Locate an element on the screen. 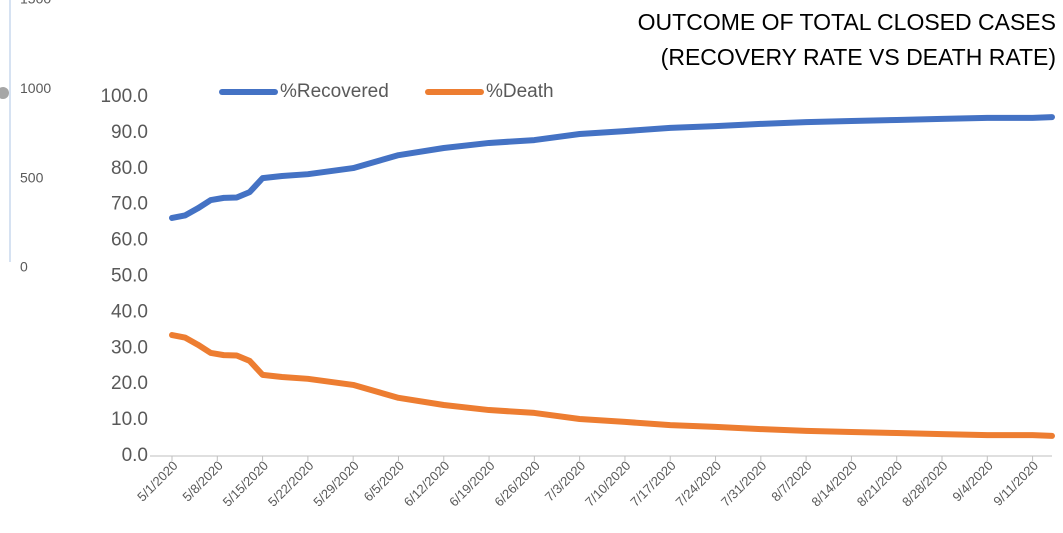  y-tick-label: 30.0 is located at coordinates (129, 347).